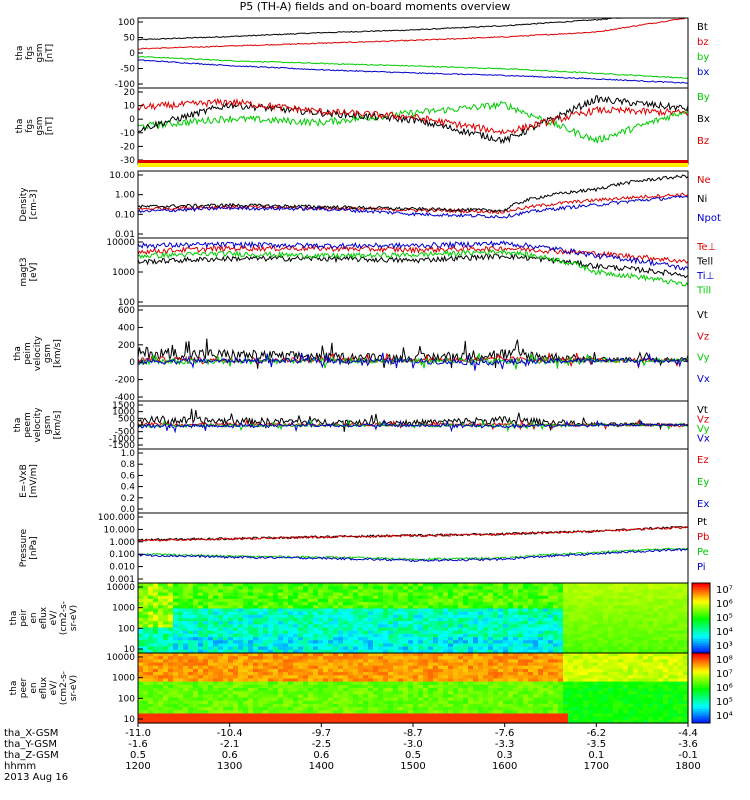  What do you see at coordinates (701, 622) in the screenshot?
I see `colorbar-segment` at bounding box center [701, 622].